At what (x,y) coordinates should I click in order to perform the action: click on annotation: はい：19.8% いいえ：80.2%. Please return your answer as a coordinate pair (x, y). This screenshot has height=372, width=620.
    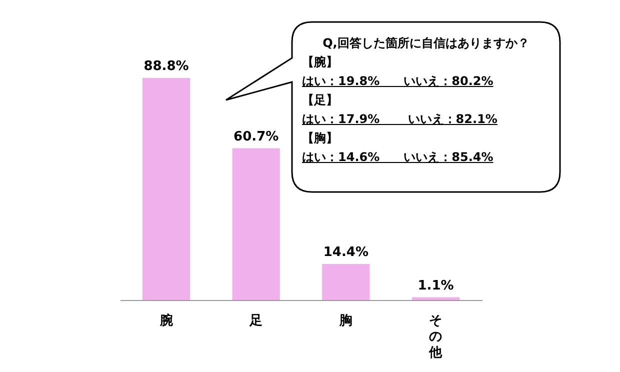
    Looking at the image, I should click on (398, 81).